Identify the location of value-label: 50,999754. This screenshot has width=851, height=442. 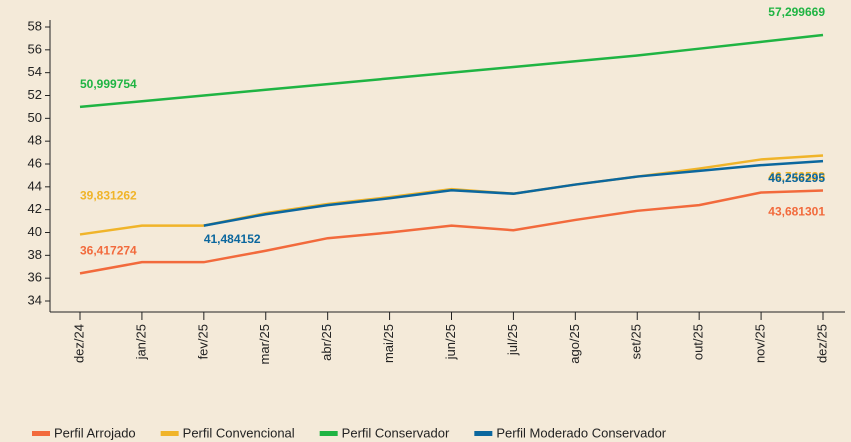
(108, 84).